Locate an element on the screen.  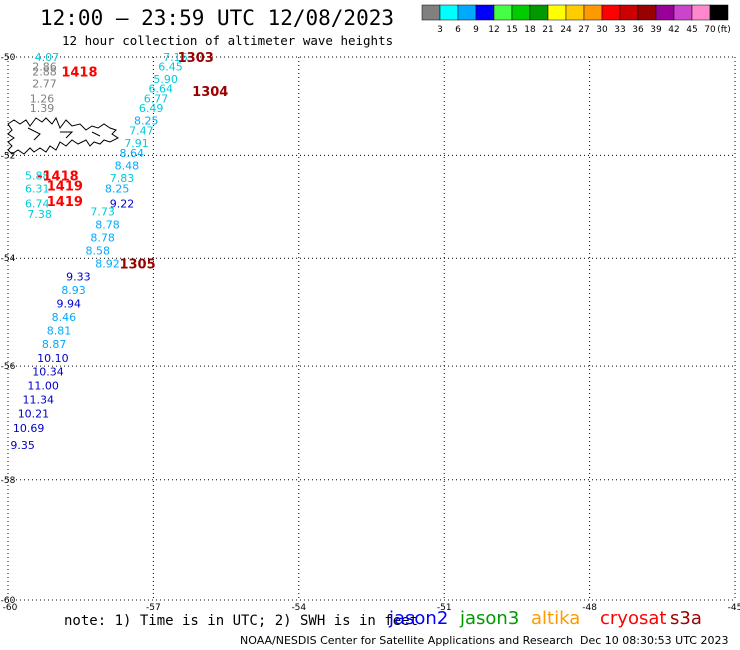
lon-tick-label: -57 is located at coordinates (153, 608).